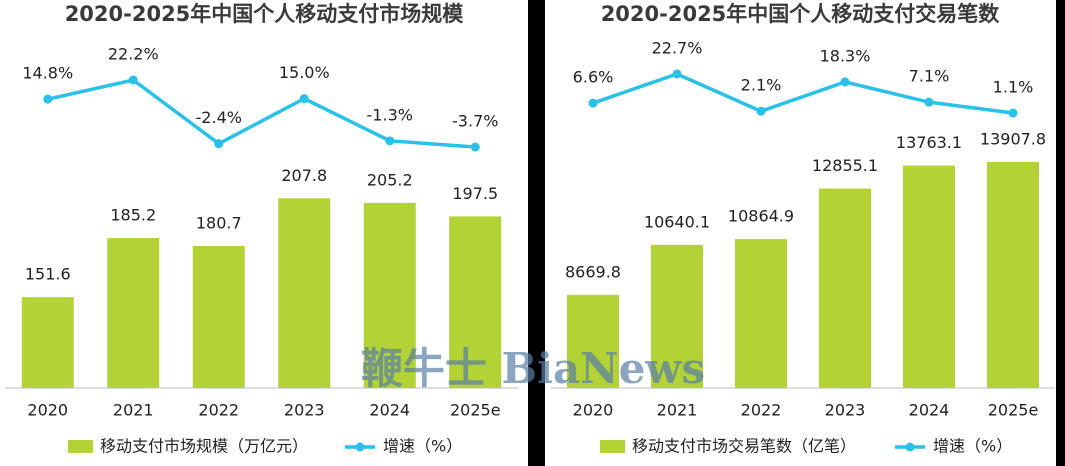 This screenshot has height=466, width=1065. What do you see at coordinates (1013, 138) in the screenshot?
I see `bar-value-label: 13907.8` at bounding box center [1013, 138].